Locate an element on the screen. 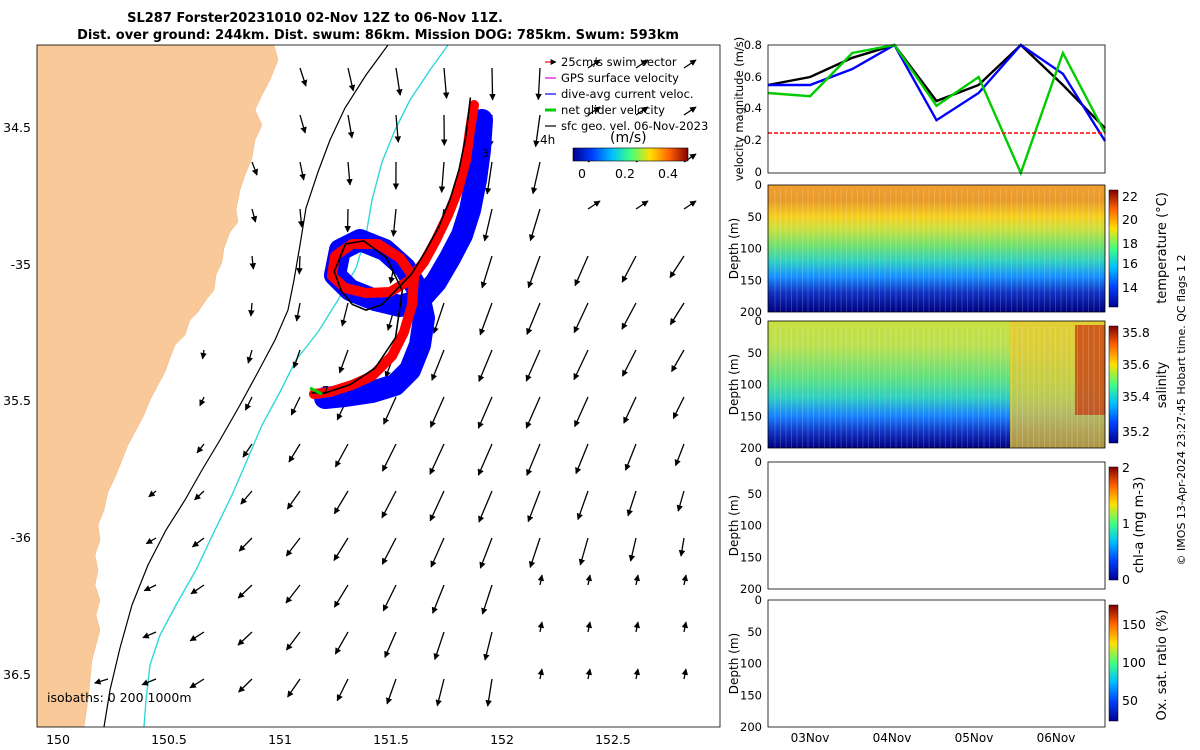  colorbar-unit: (m/s) is located at coordinates (628, 138).